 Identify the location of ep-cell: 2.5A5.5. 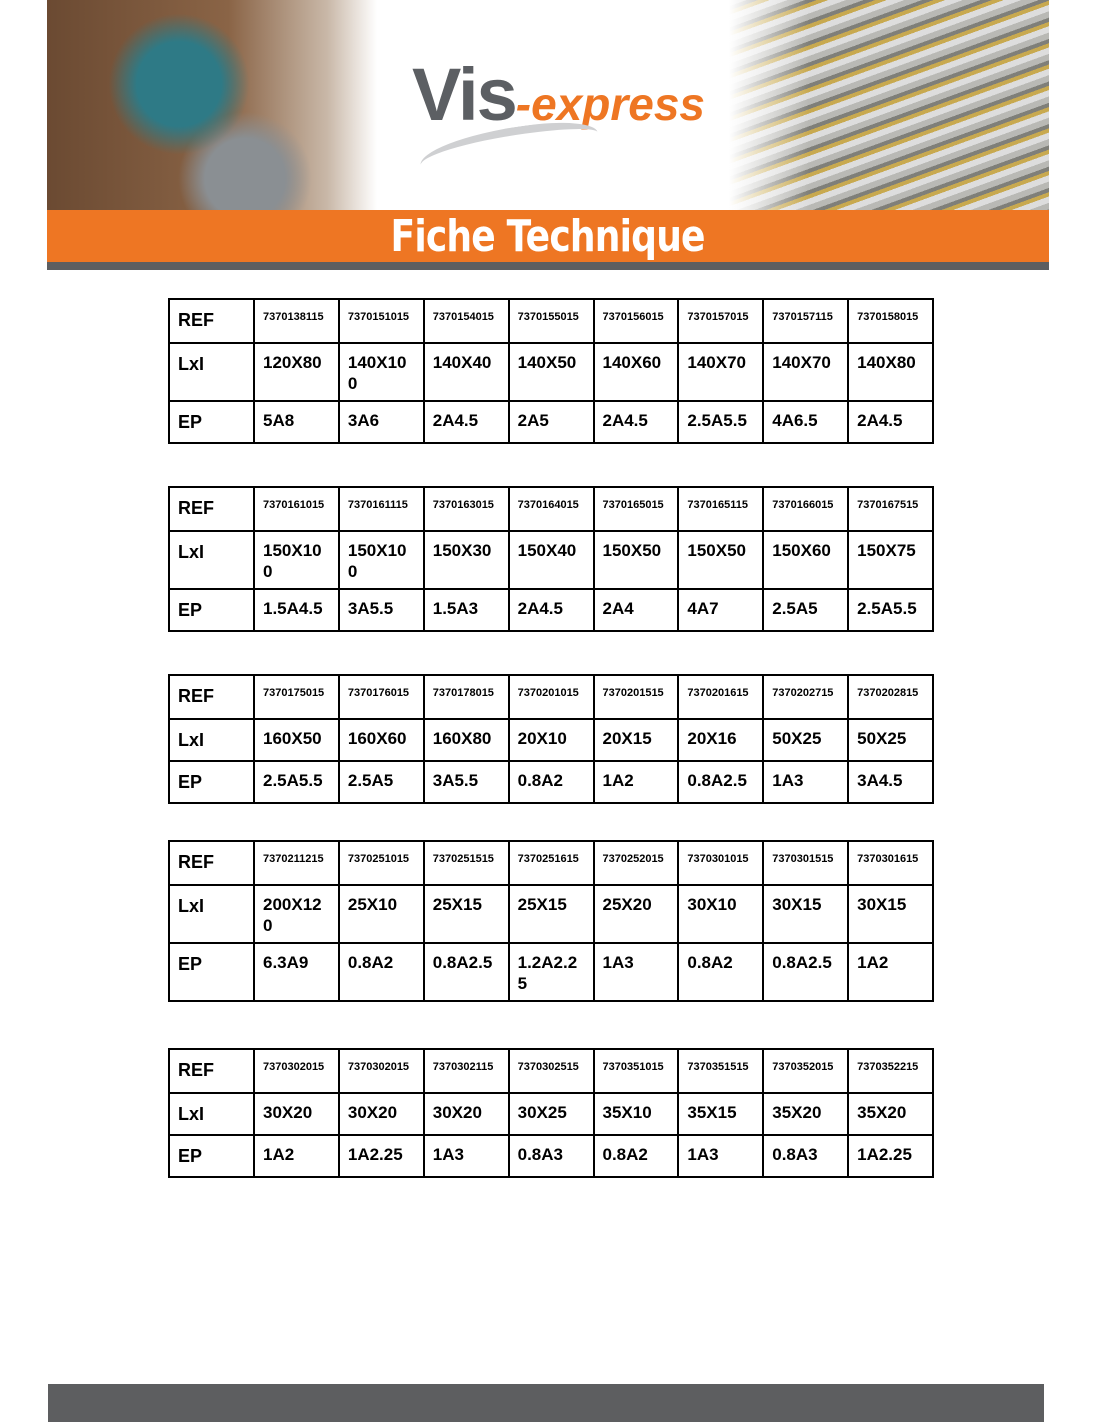
(721, 422).